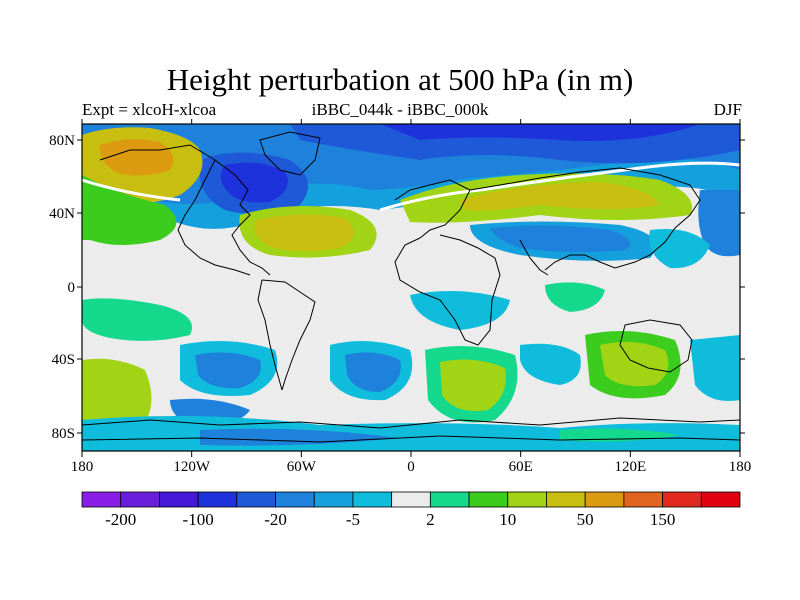  What do you see at coordinates (198, 519) in the screenshot?
I see `colorbar-label: -100` at bounding box center [198, 519].